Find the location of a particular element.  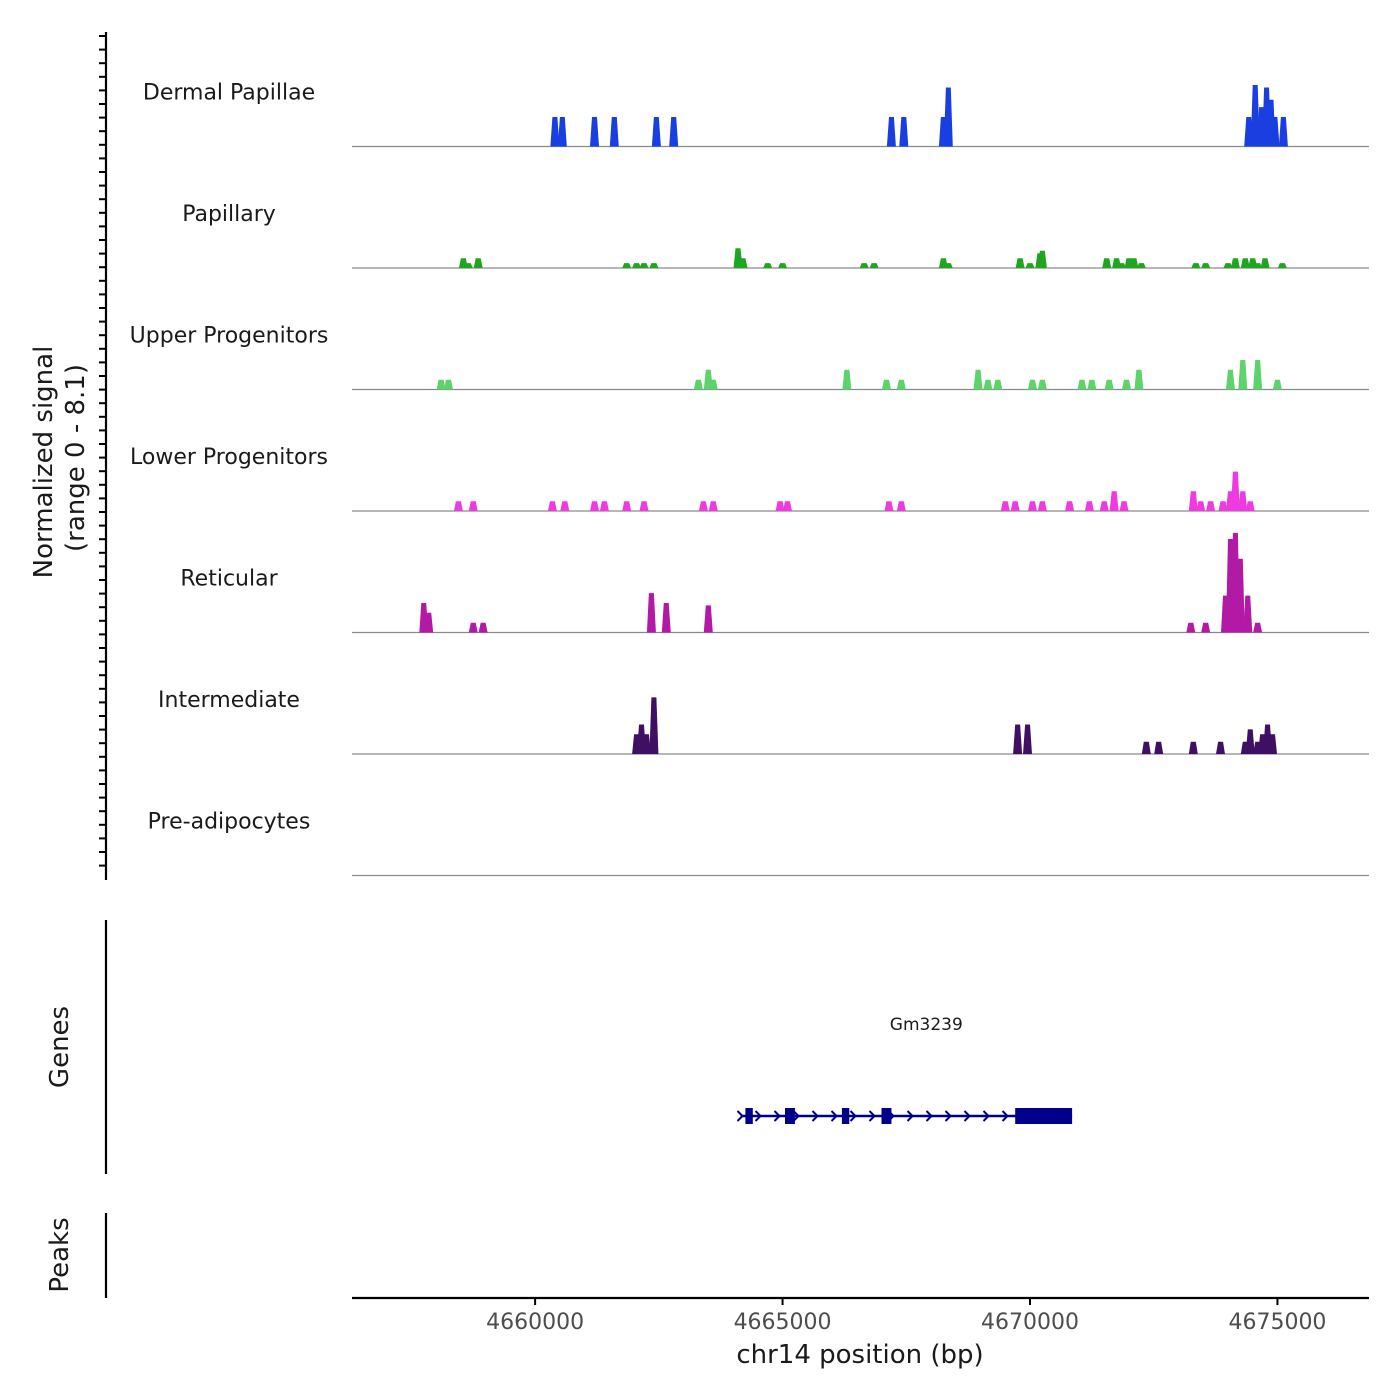

track-papillary: Papillary is located at coordinates (775, 235).